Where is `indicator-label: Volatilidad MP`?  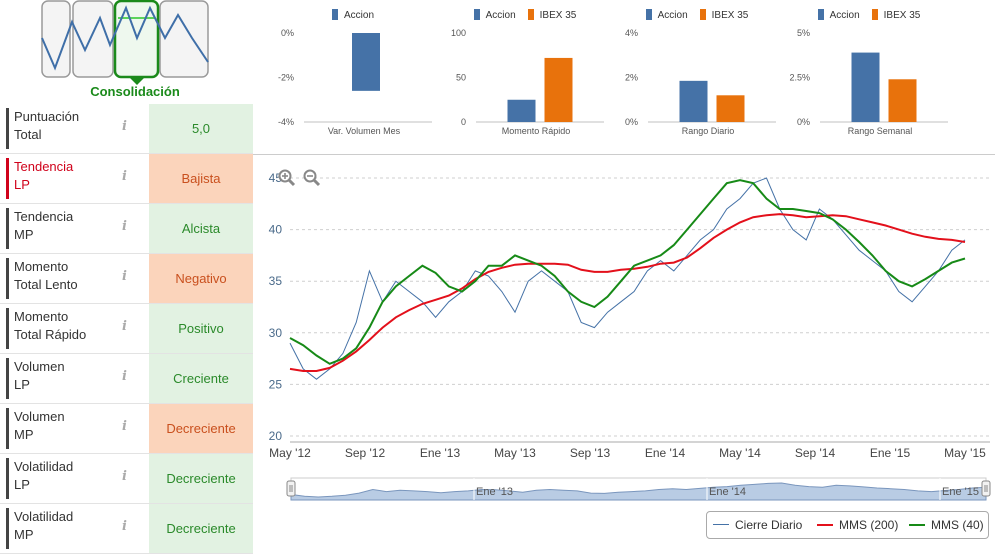 indicator-label: Volatilidad MP is located at coordinates (60, 528).